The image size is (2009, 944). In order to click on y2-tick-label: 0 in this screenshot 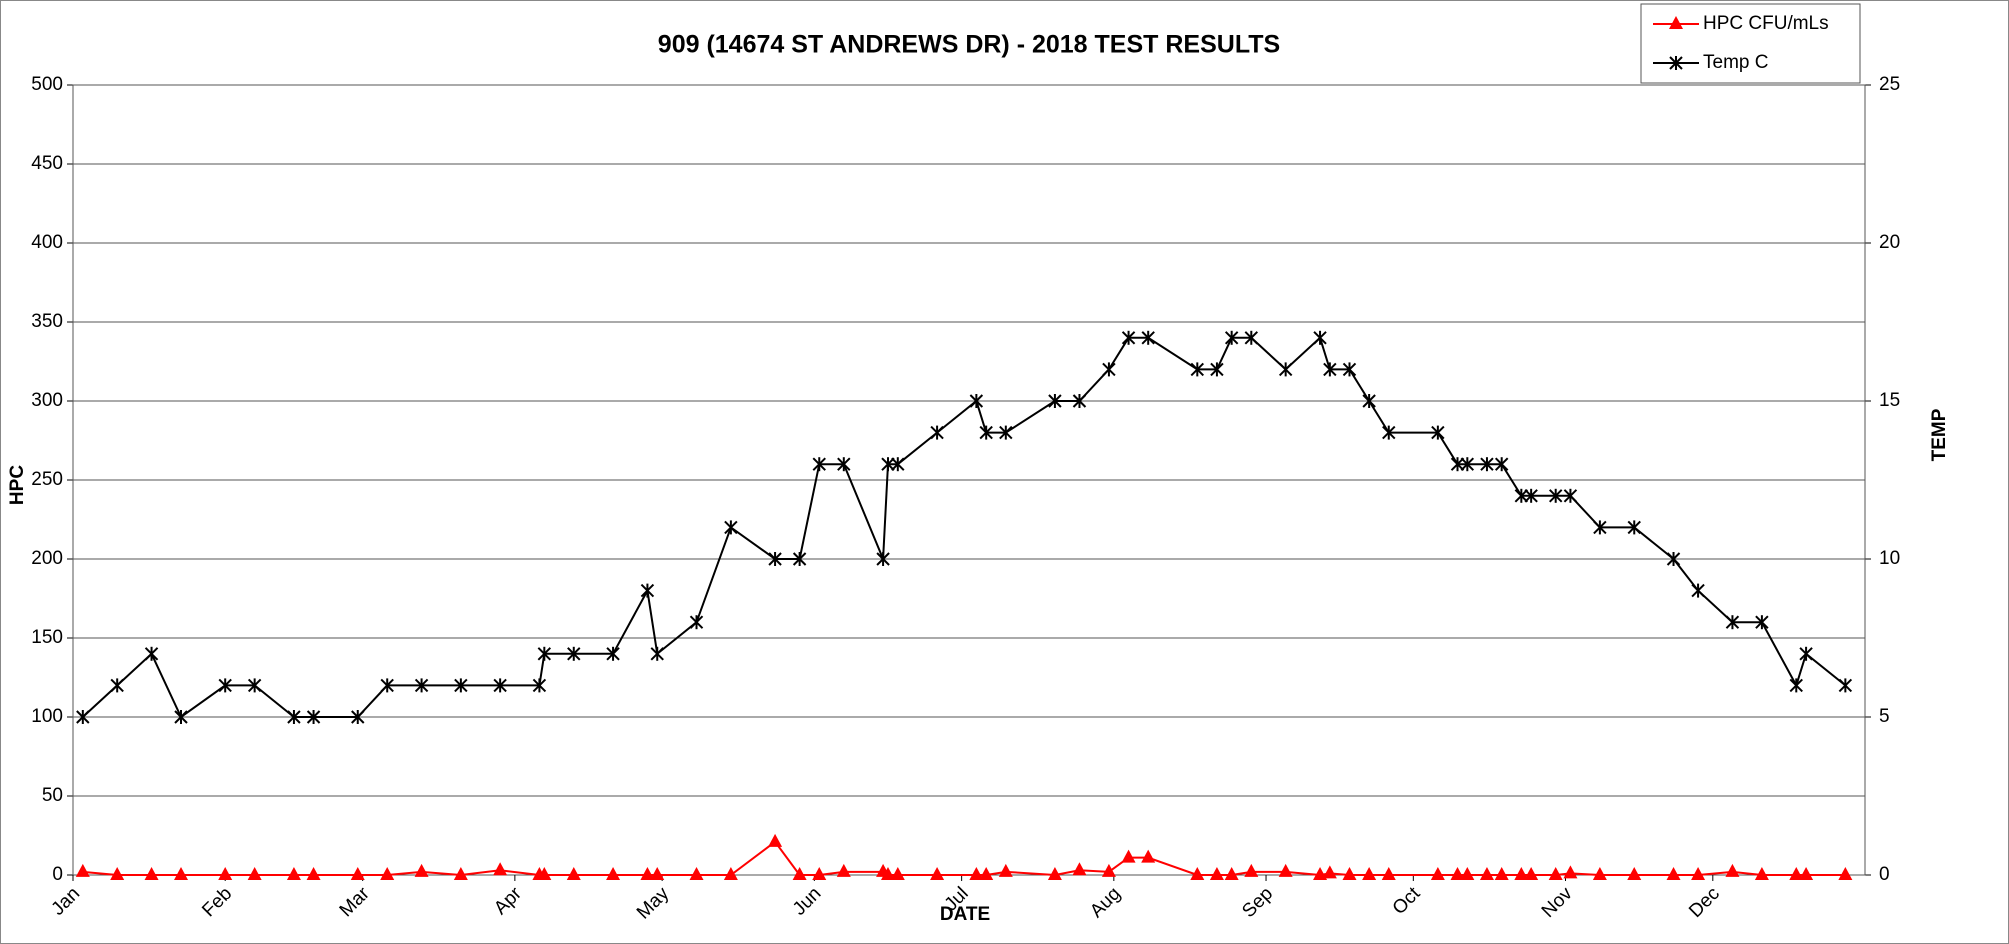, I will do `click(1884, 874)`.